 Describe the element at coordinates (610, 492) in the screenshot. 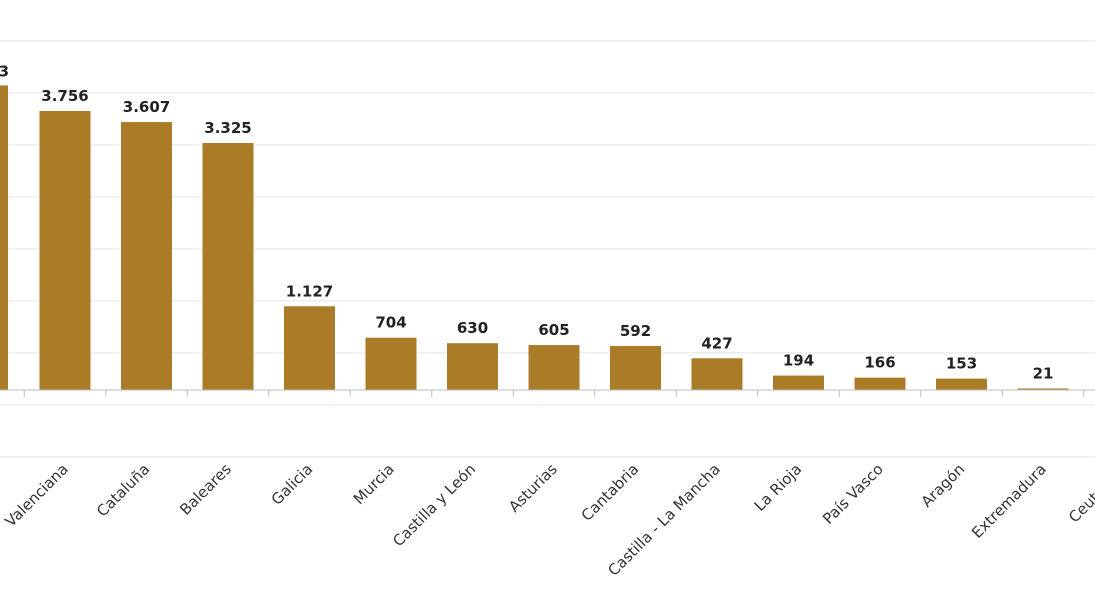

I see `category-label: Cantabria` at that location.